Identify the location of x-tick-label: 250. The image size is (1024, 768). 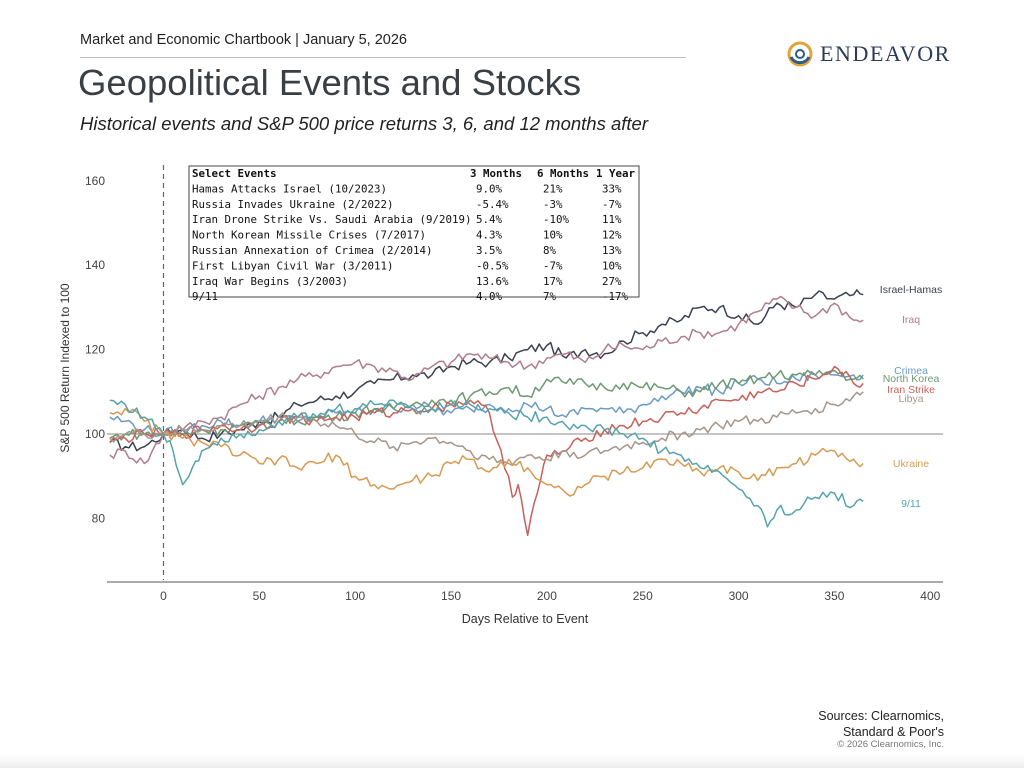
(643, 596).